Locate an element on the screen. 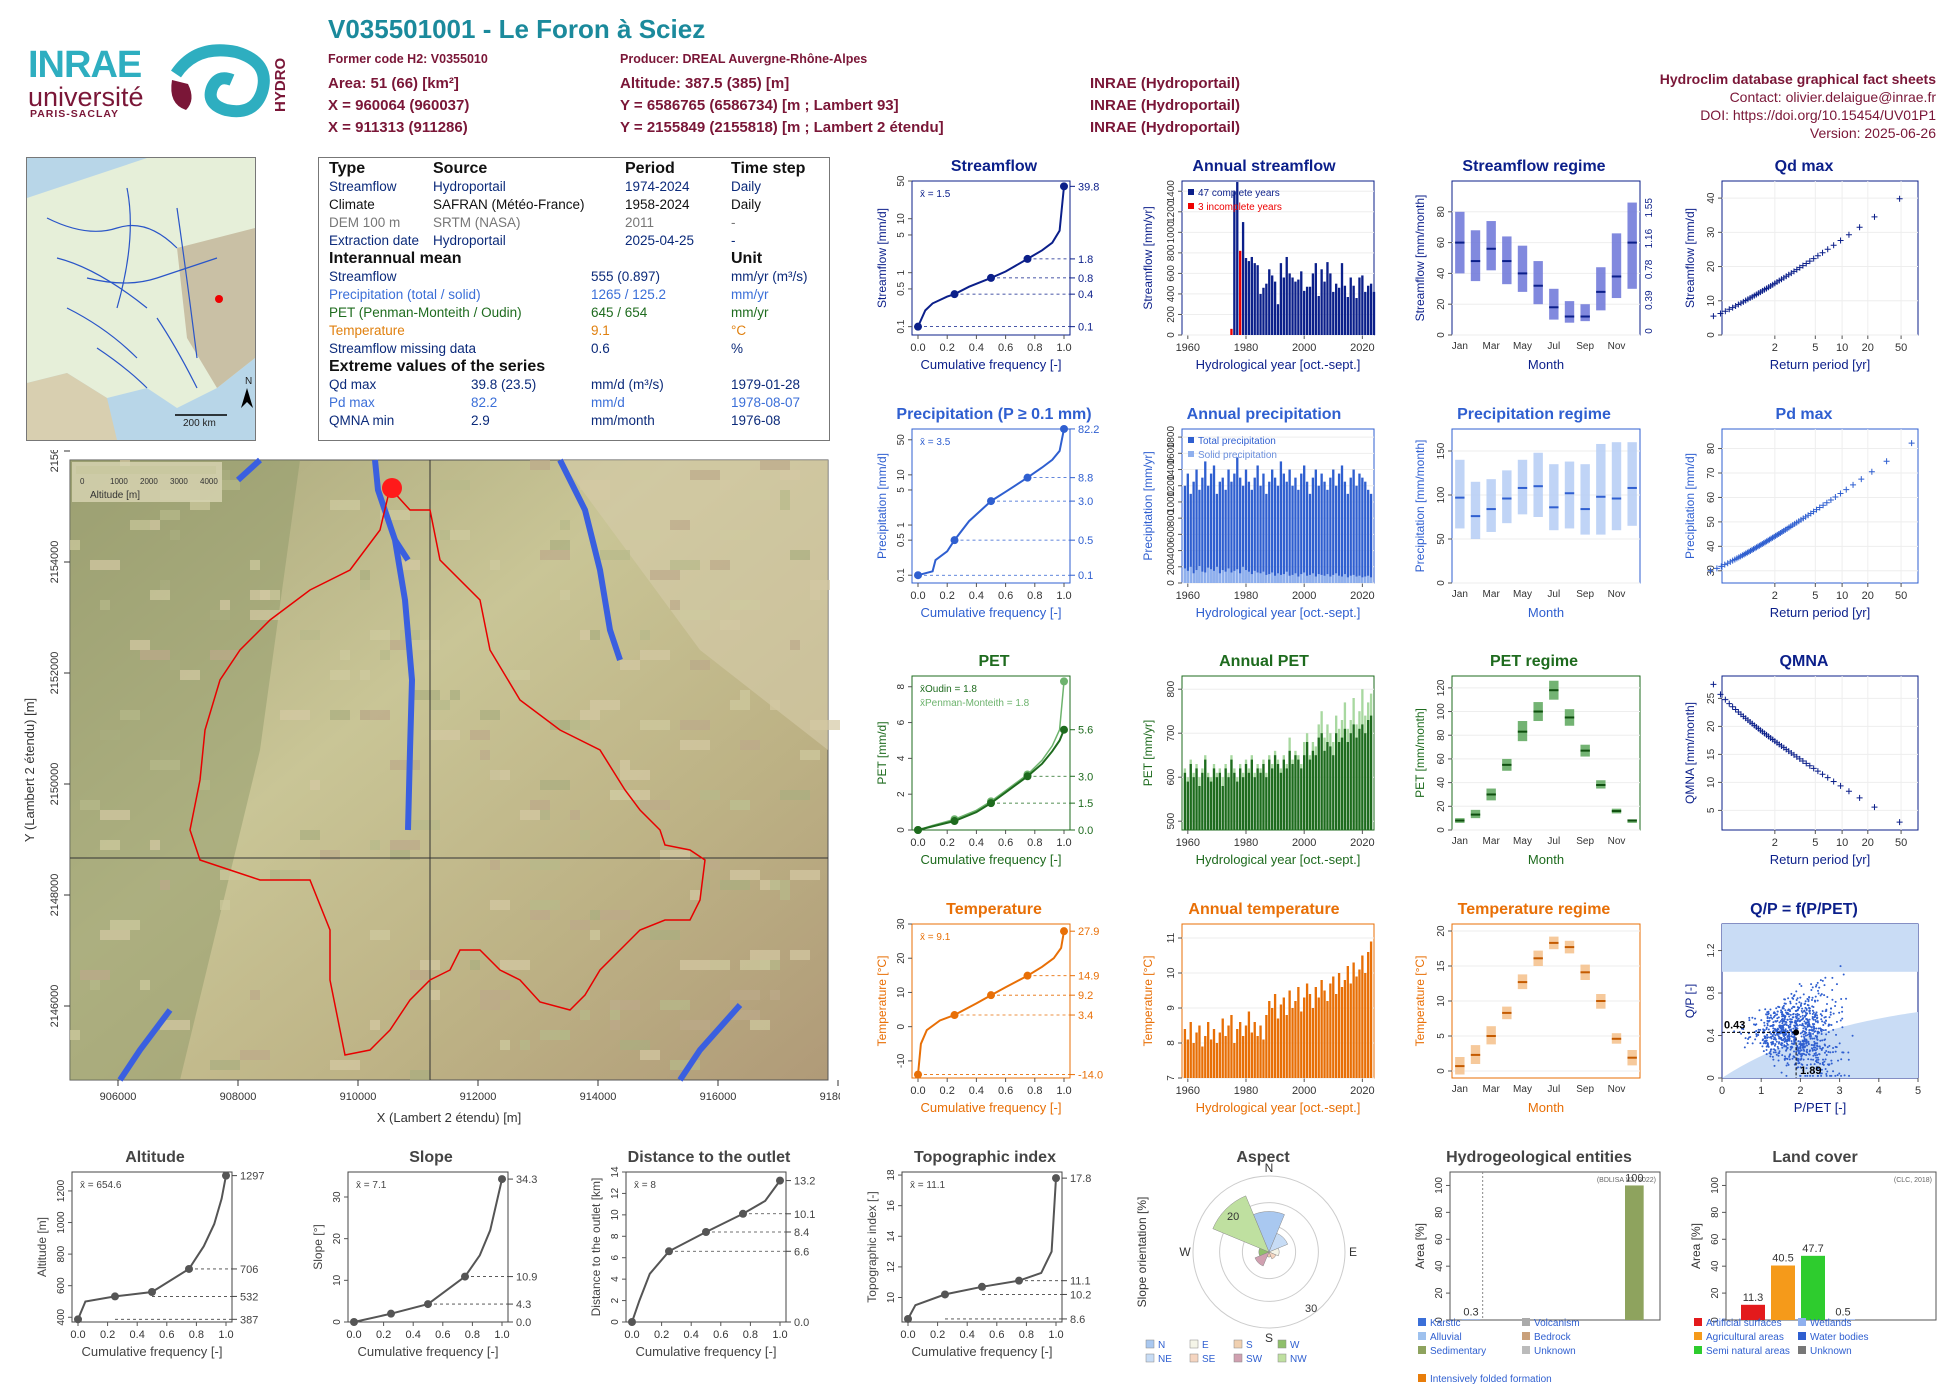  y-tick-label: 2148000 is located at coordinates (55, 895).